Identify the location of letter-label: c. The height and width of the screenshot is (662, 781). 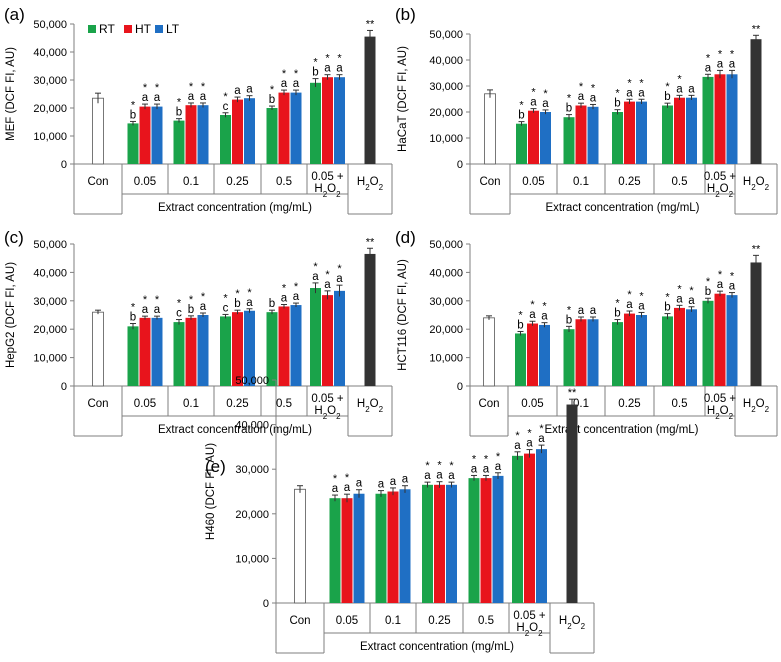
(226, 107).